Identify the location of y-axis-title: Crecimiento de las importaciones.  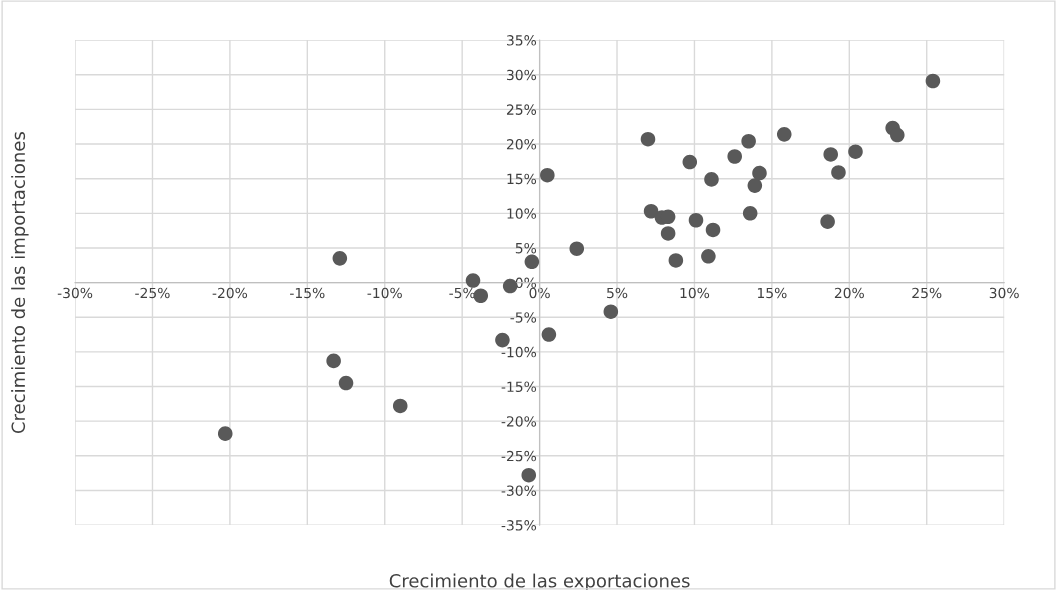
(20, 283).